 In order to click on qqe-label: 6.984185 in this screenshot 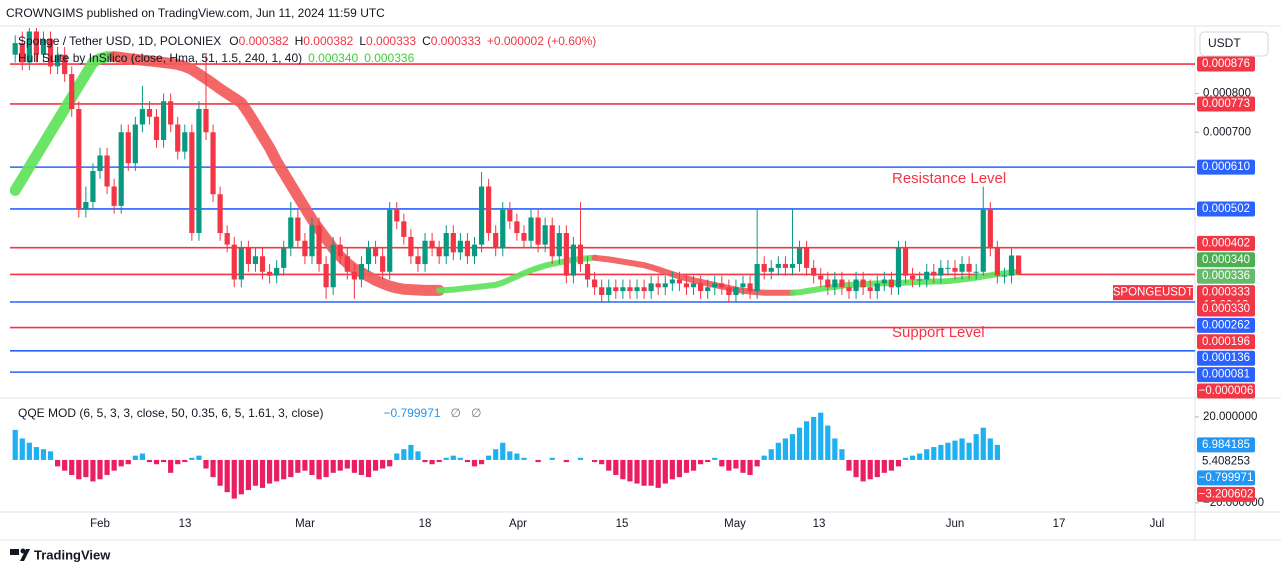, I will do `click(1226, 445)`.